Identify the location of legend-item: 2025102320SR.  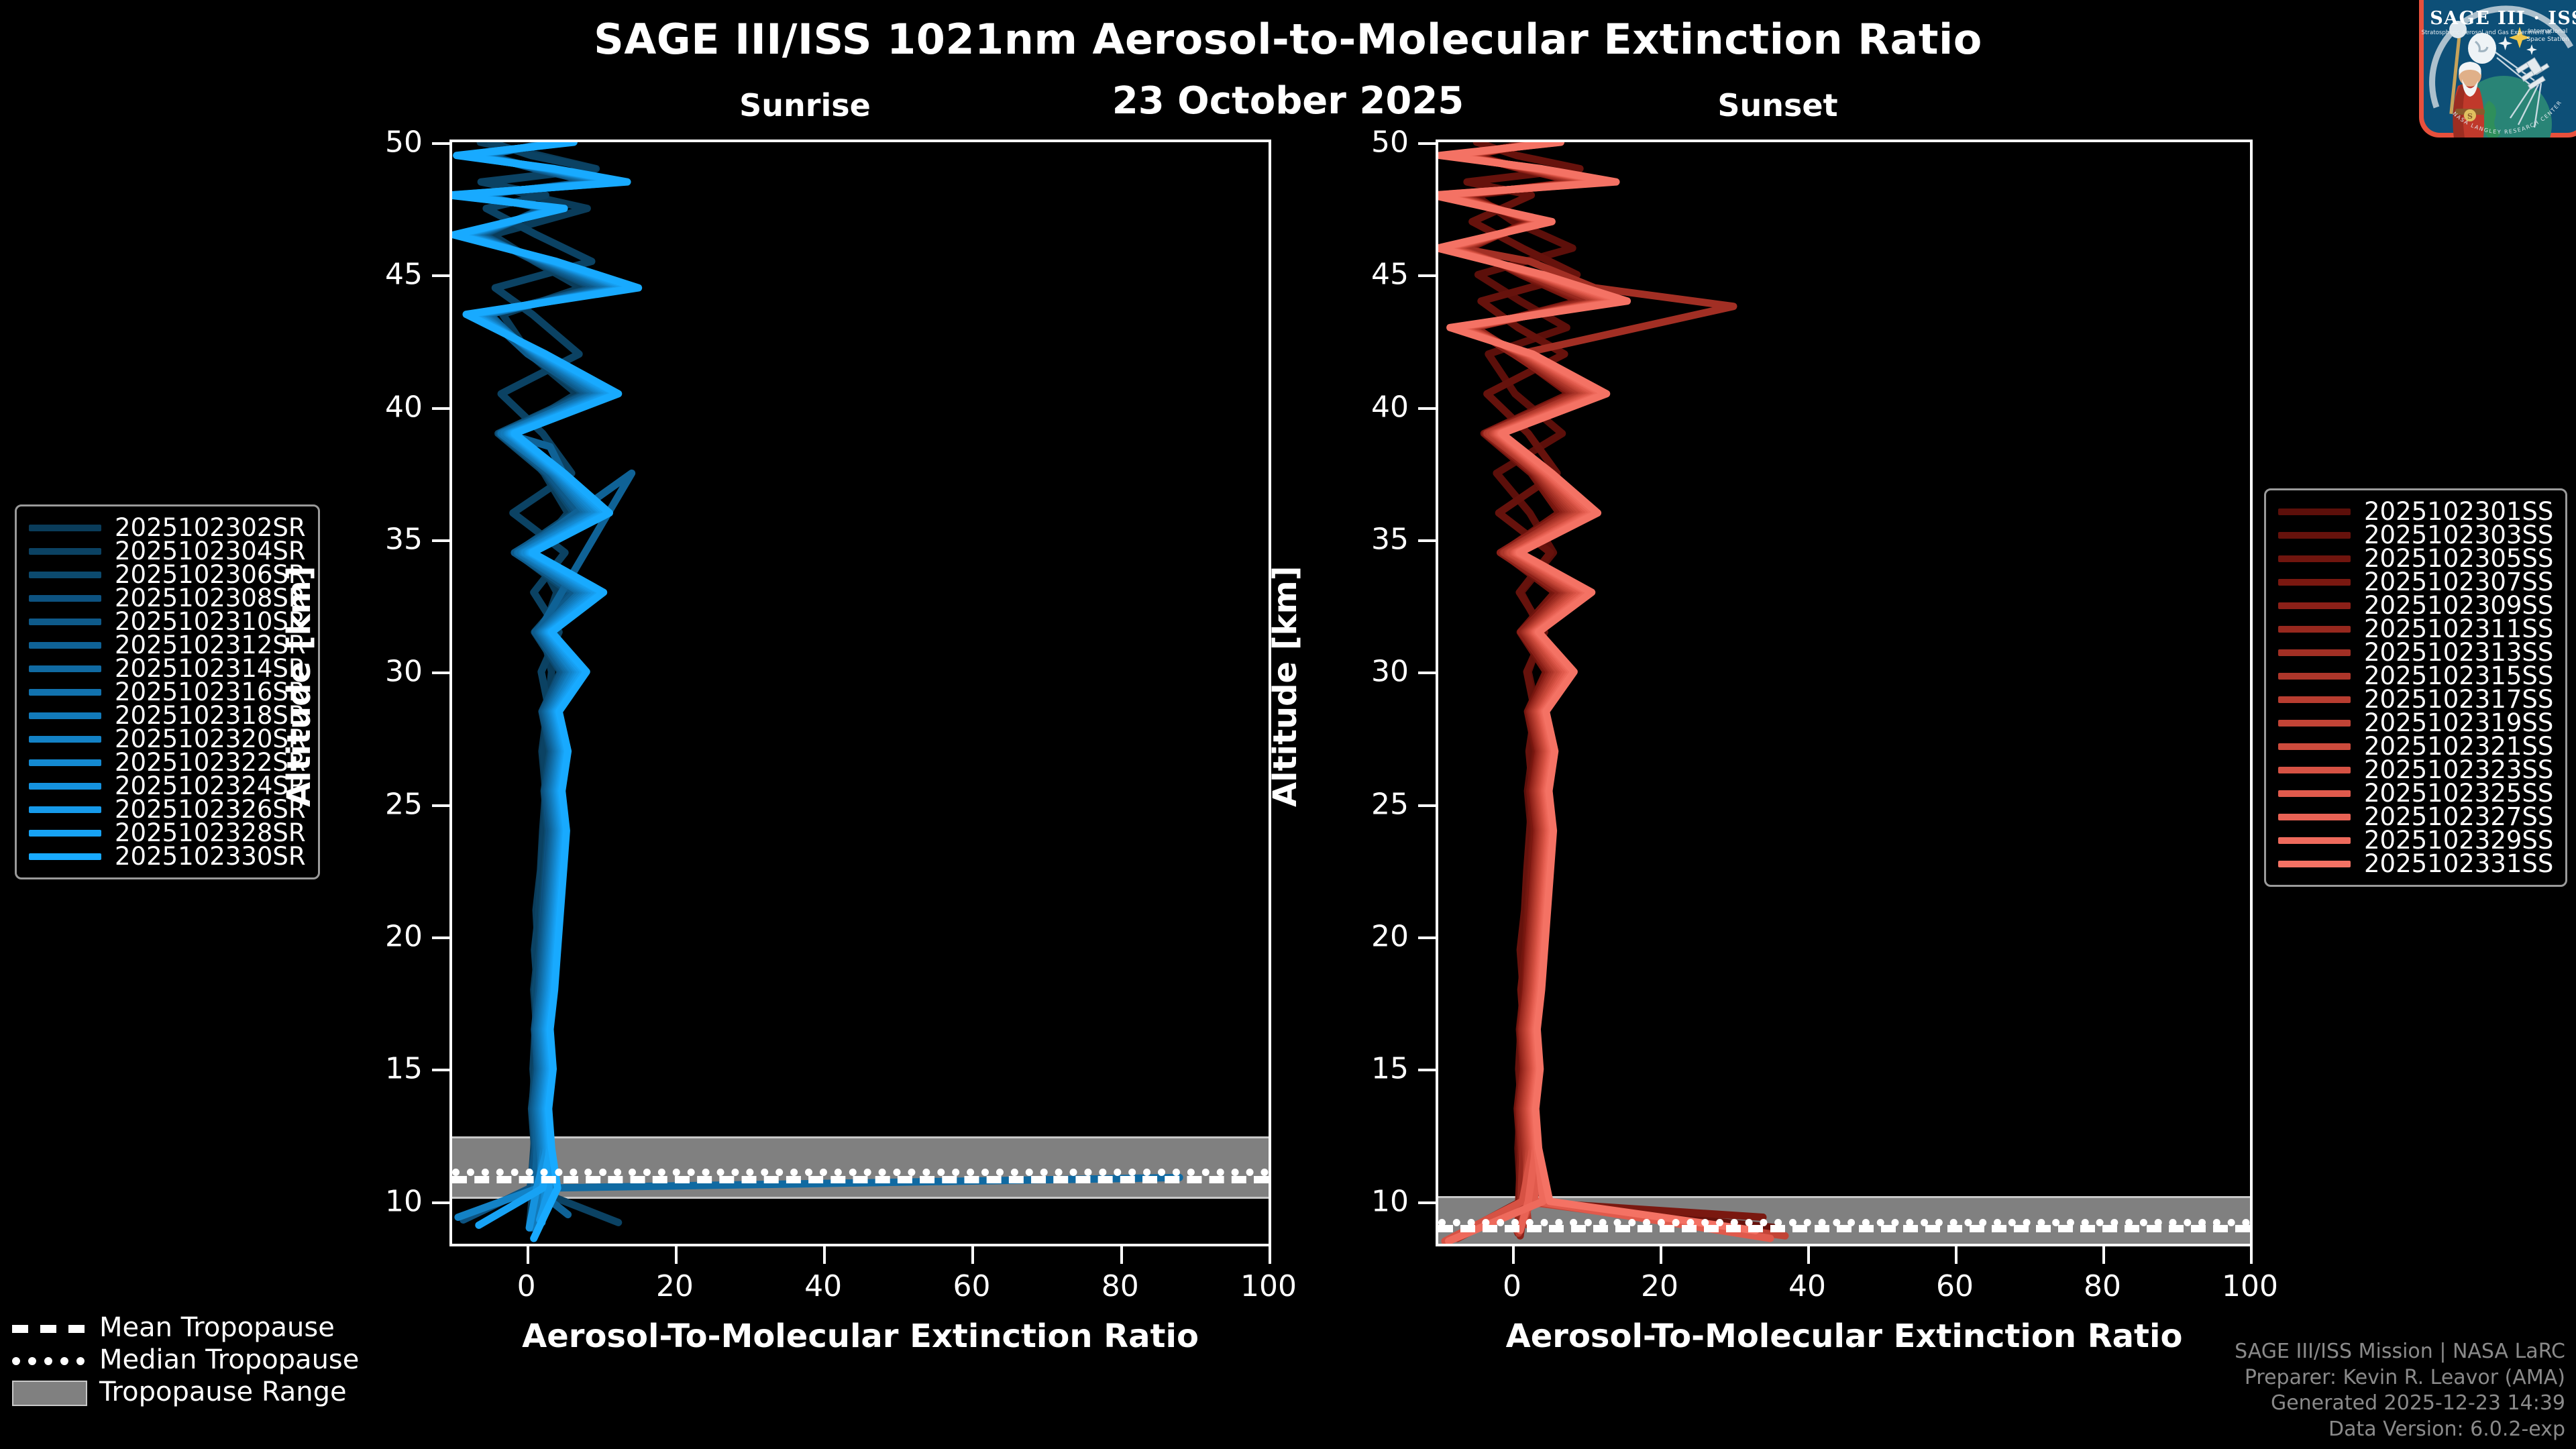
(167, 738).